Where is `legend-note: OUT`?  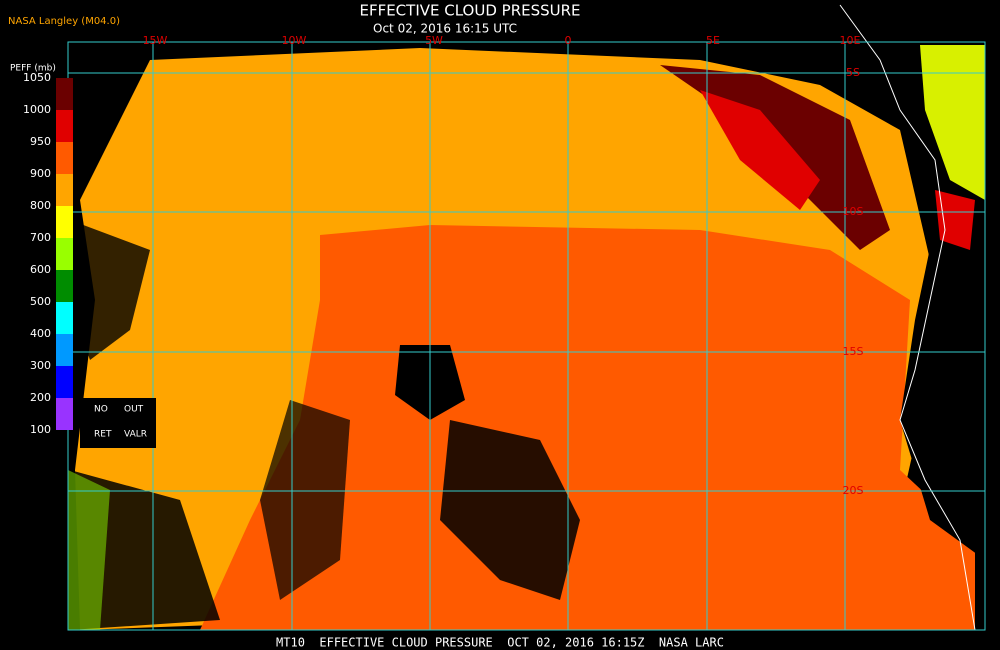 legend-note: OUT is located at coordinates (134, 410).